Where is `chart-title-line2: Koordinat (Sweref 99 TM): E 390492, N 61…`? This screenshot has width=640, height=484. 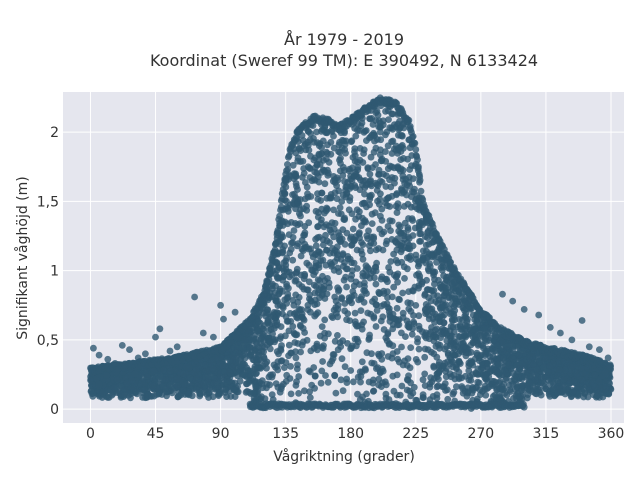
chart-title-line2: Koordinat (Sweref 99 TM): E 390492, N 61… is located at coordinates (344, 60).